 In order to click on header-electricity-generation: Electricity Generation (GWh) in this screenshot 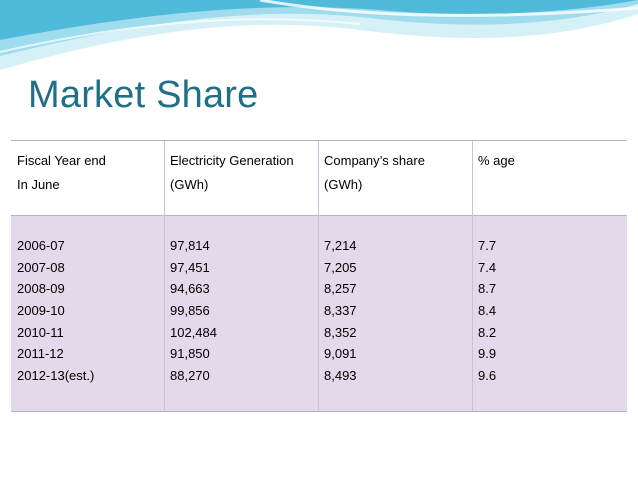, I will do `click(232, 172)`.